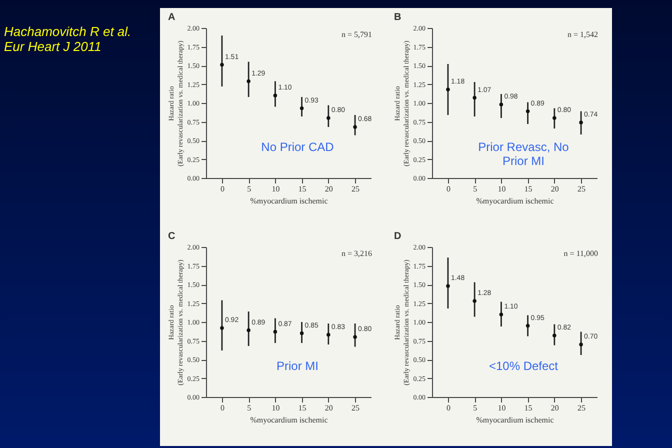 This screenshot has height=448, width=672. Describe the element at coordinates (398, 236) in the screenshot. I see `chart-title: D` at that location.